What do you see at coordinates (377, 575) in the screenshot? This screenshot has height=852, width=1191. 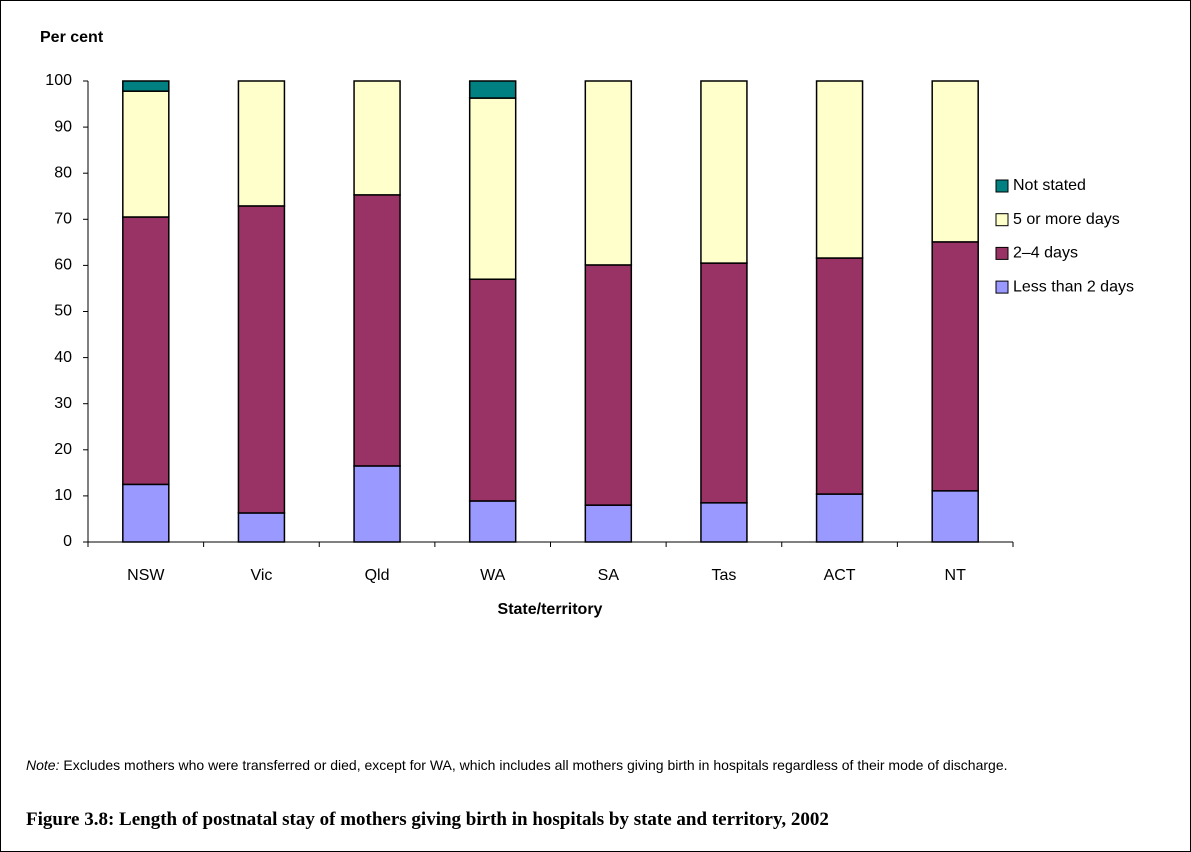 I see `x-tick-label: Qld` at bounding box center [377, 575].